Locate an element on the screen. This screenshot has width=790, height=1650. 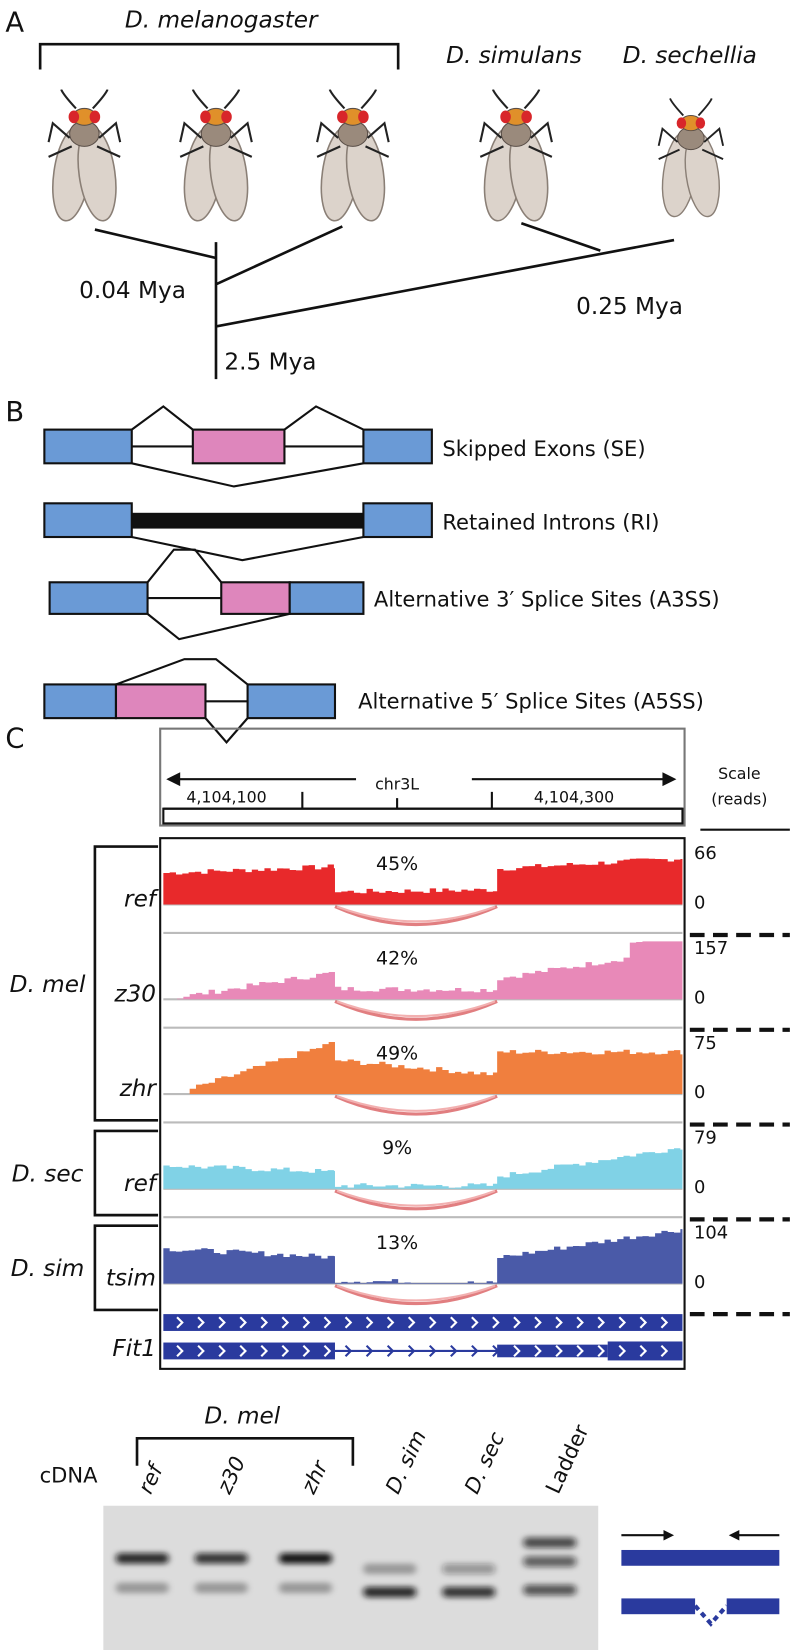
panel-label: A is located at coordinates (14, 23).